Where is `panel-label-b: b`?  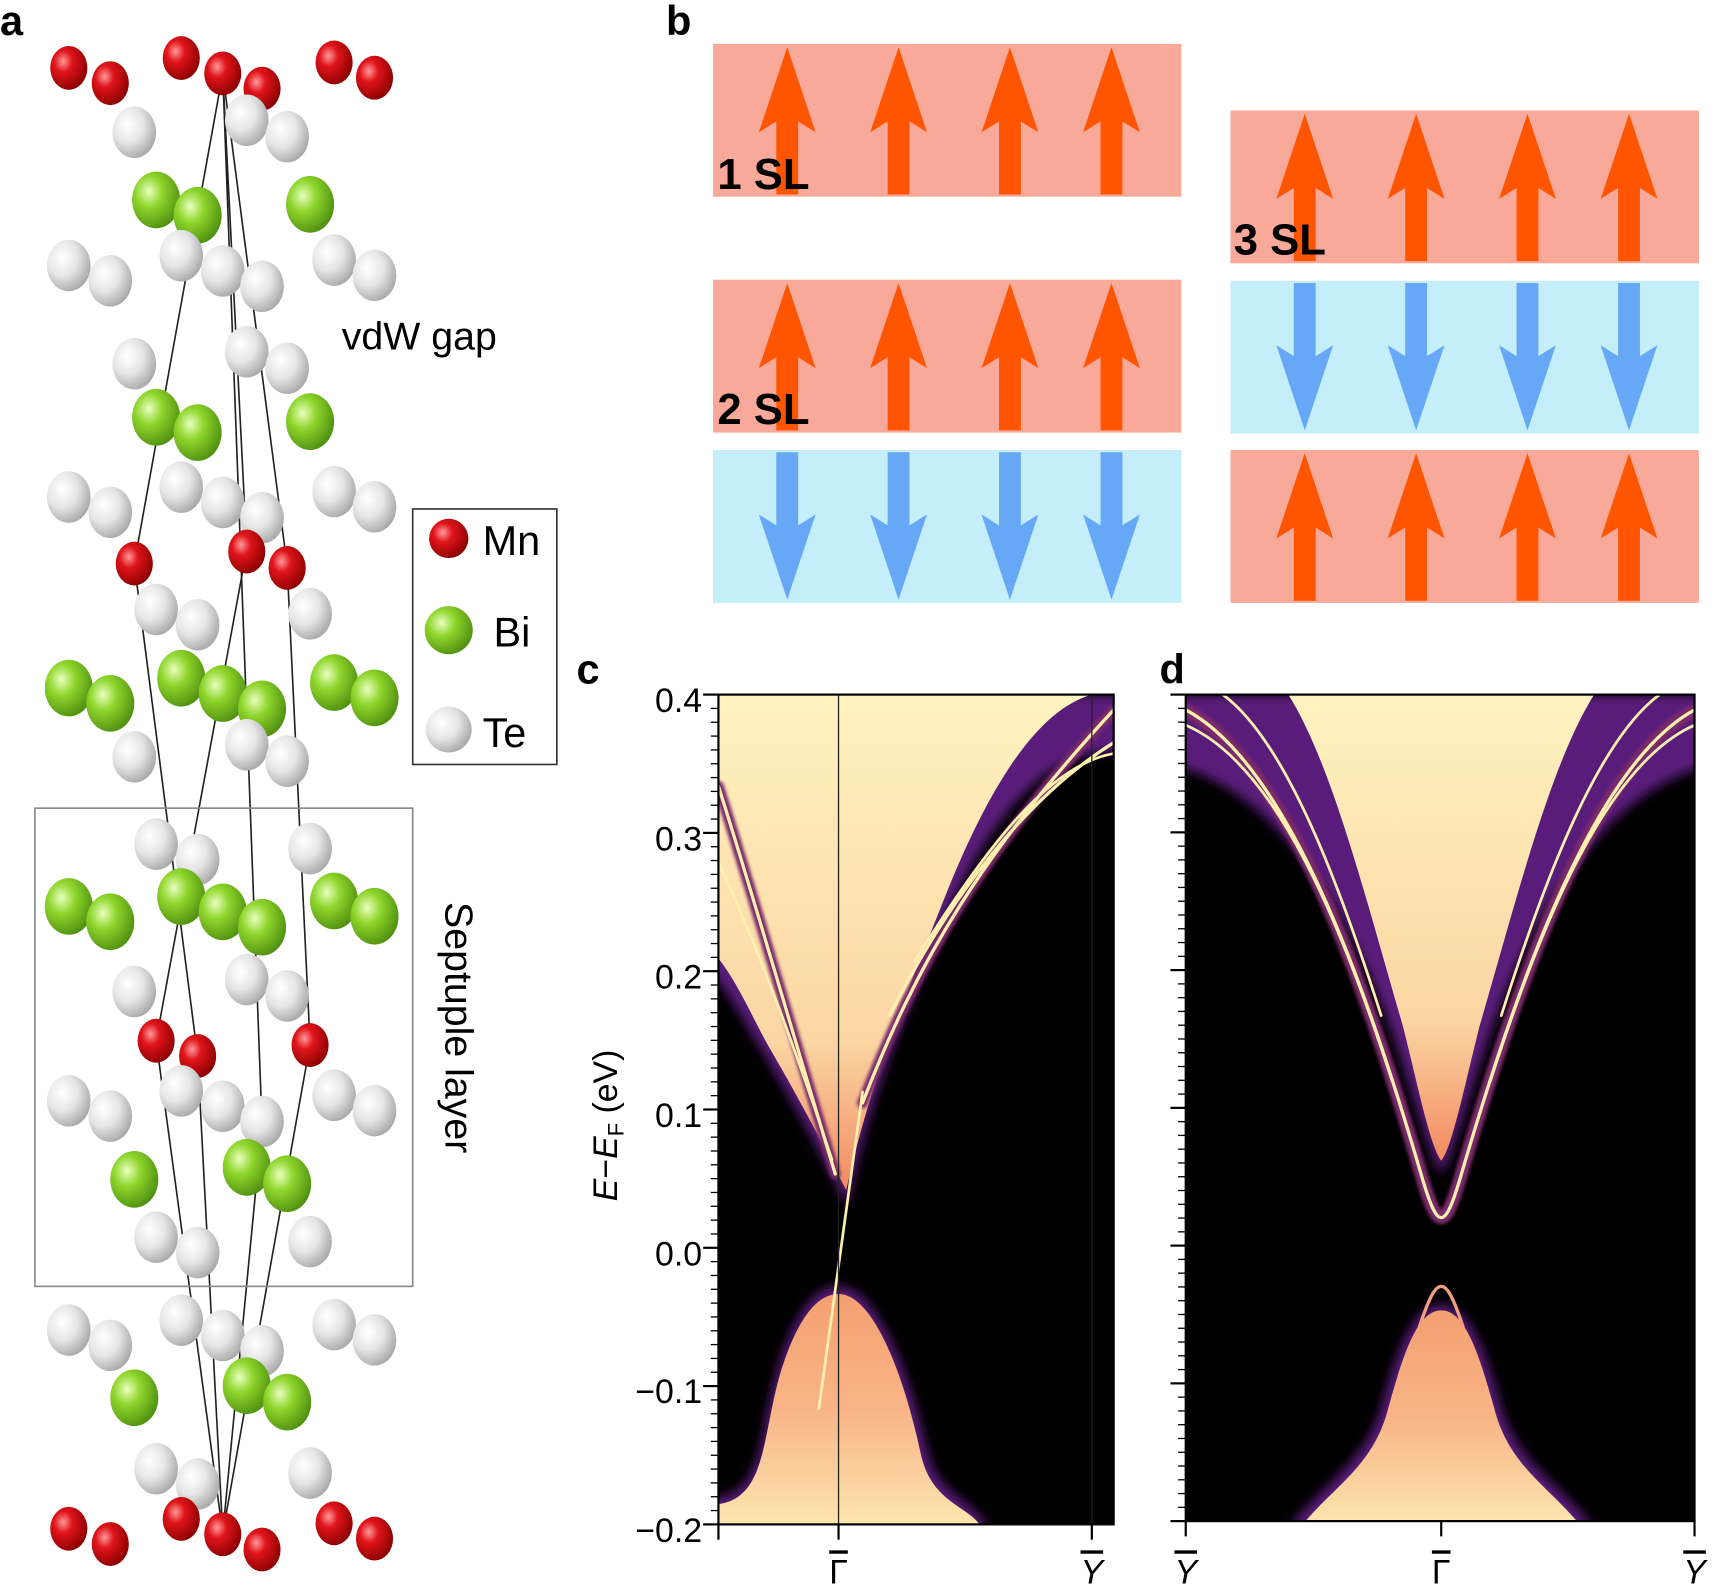
panel-label-b: b is located at coordinates (678, 22).